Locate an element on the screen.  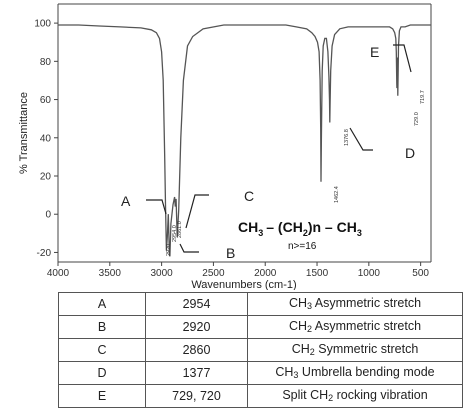
formula-note: n>=16 is located at coordinates (302, 246).